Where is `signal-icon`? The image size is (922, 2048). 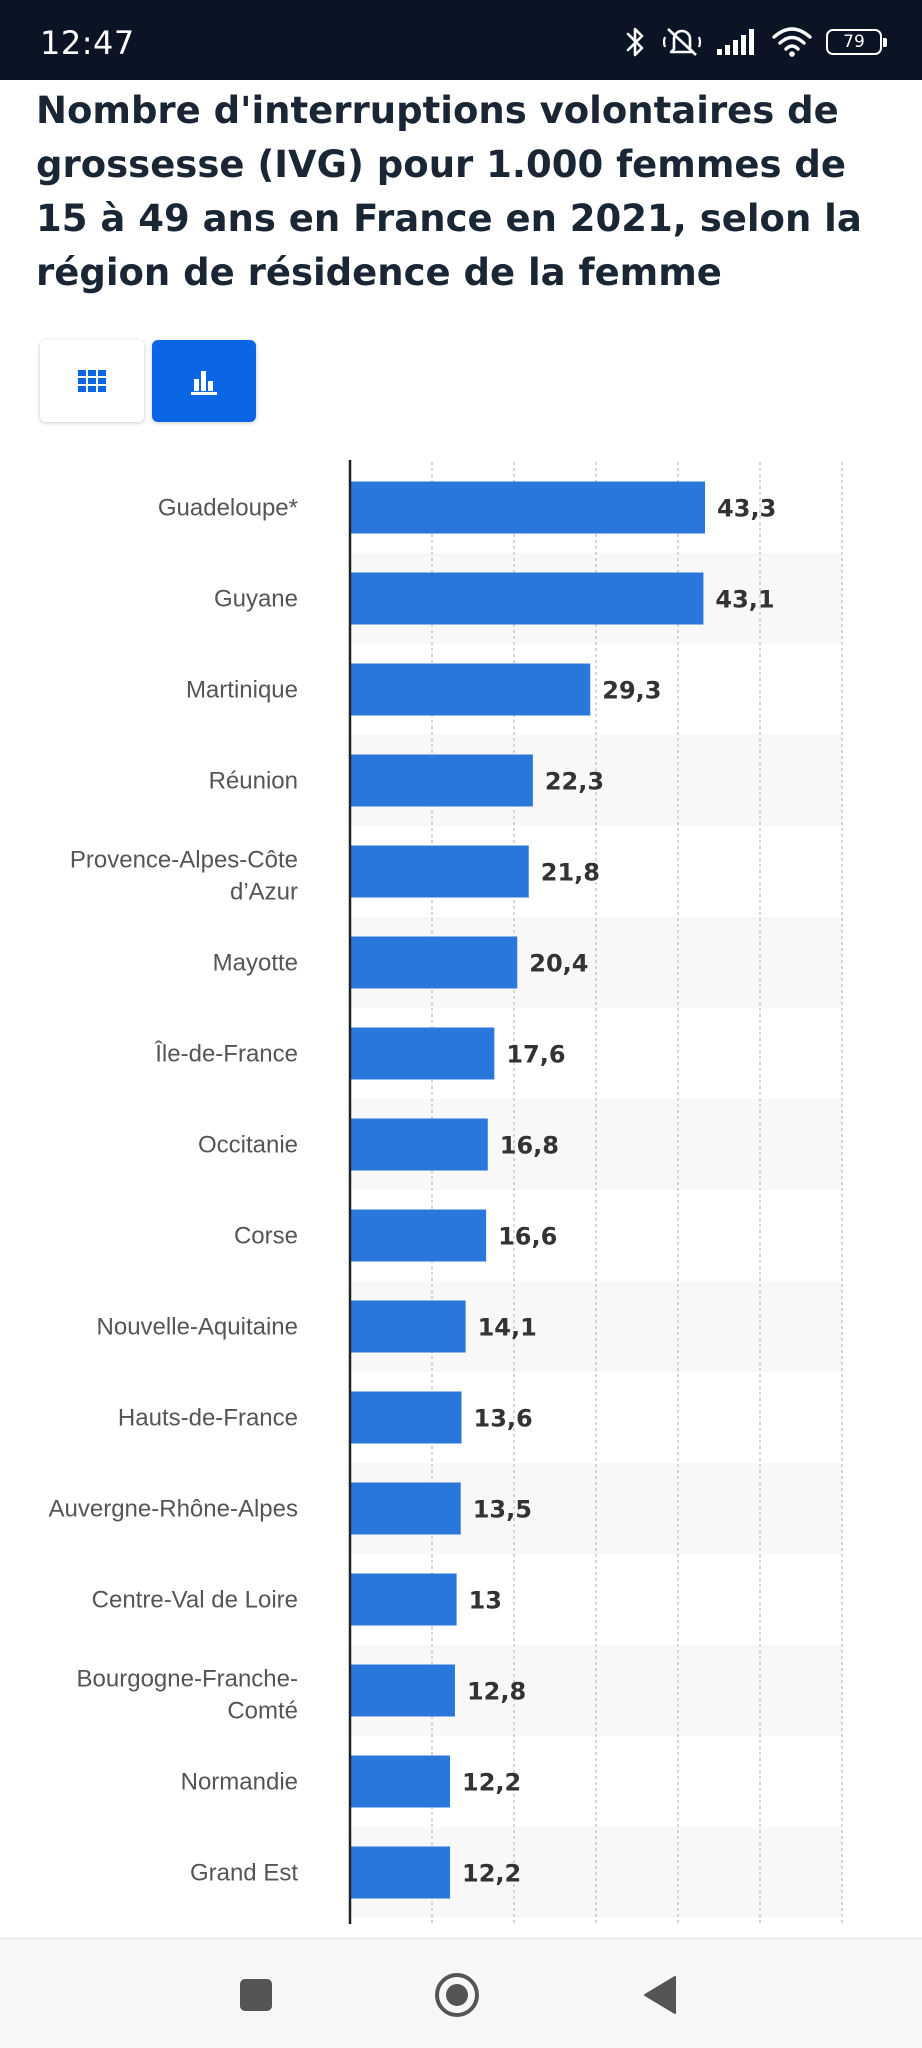
signal-icon is located at coordinates (735, 42).